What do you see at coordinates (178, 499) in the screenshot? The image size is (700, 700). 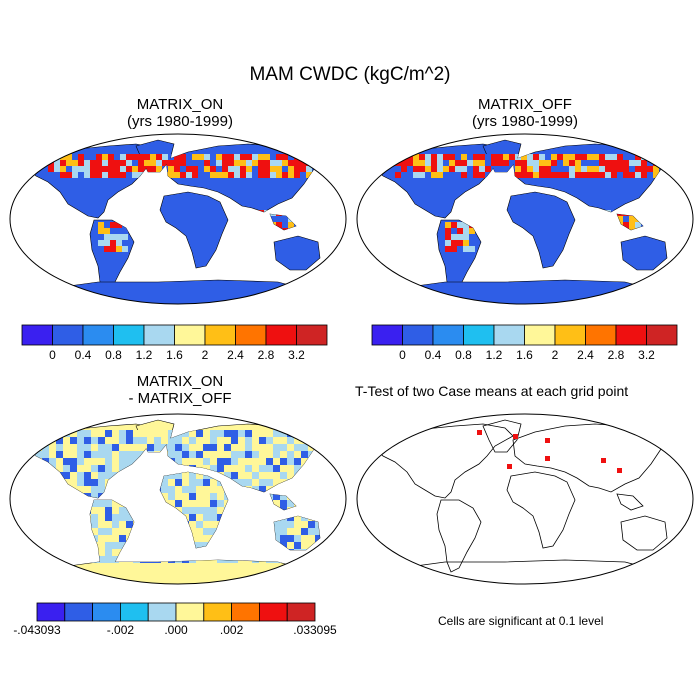 I see `map-difference` at bounding box center [178, 499].